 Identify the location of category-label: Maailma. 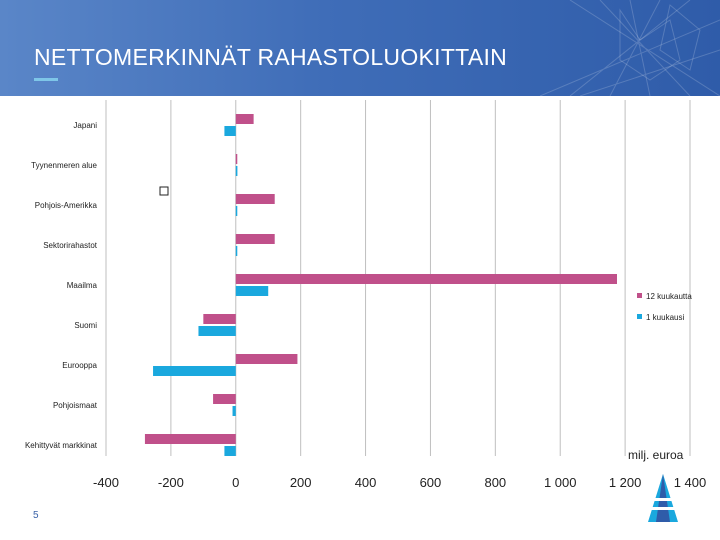
(82, 285).